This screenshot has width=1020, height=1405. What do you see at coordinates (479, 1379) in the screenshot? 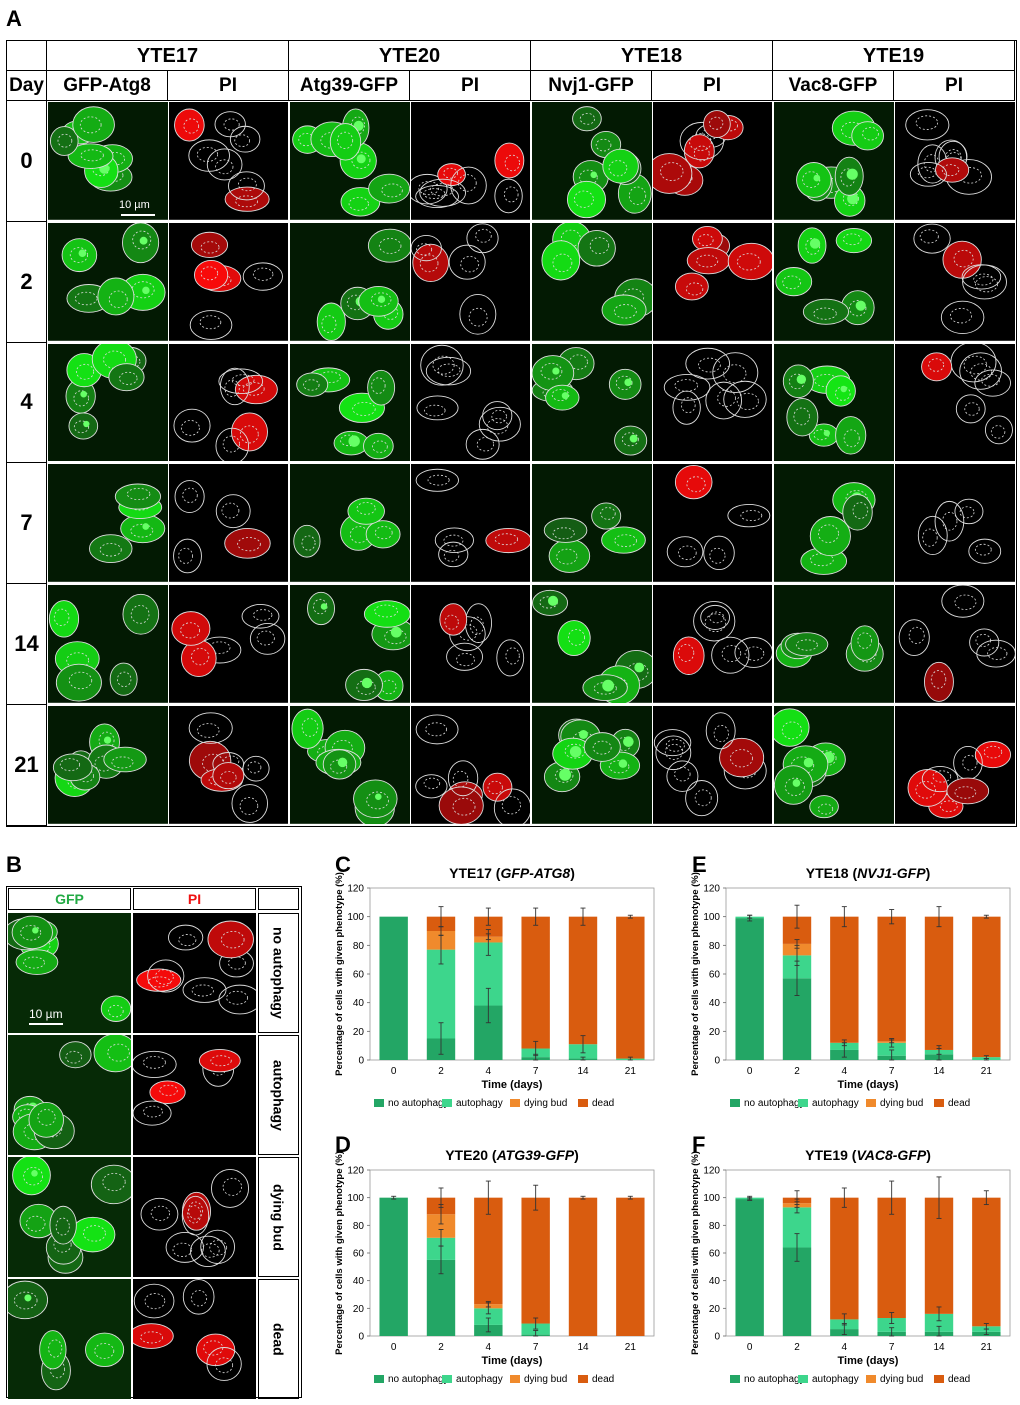
I see `legend-label: autophagy` at bounding box center [479, 1379].